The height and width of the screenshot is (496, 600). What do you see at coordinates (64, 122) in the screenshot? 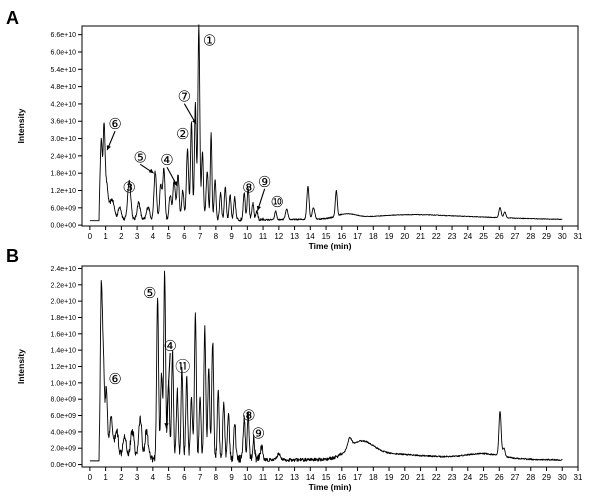
I see `y-tick-label: 3.6e+10` at bounding box center [64, 122].